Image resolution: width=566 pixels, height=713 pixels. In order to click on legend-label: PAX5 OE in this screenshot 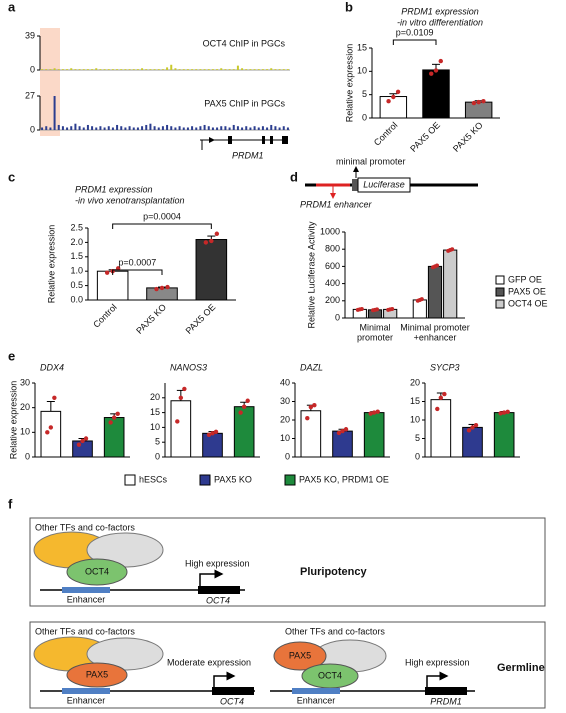, I will do `click(527, 291)`.